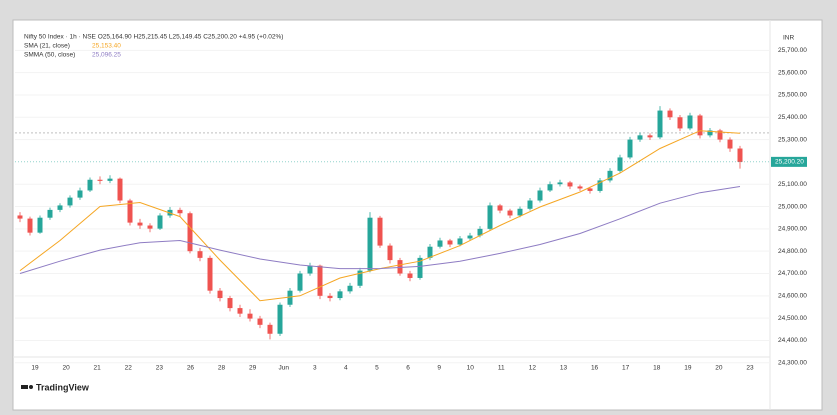 This screenshot has width=837, height=415. What do you see at coordinates (315, 368) in the screenshot?
I see `x-tick-label: 3` at bounding box center [315, 368].